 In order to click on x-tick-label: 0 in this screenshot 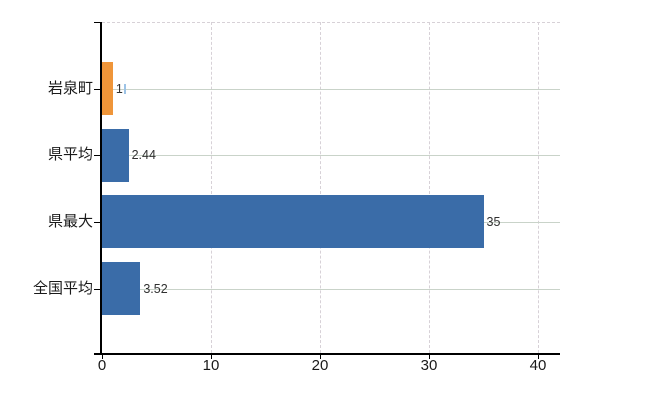, I will do `click(102, 365)`.